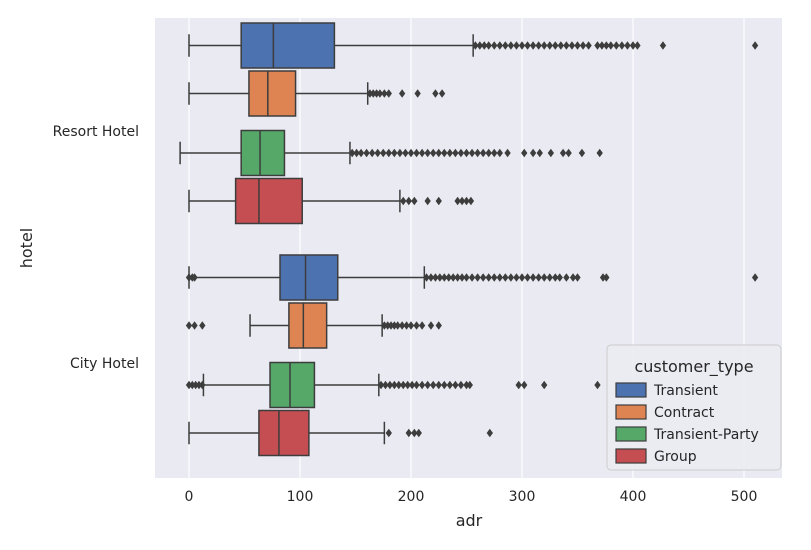 The width and height of the screenshot is (811, 550). Describe the element at coordinates (411, 497) in the screenshot. I see `x-tick-label: 200` at that location.